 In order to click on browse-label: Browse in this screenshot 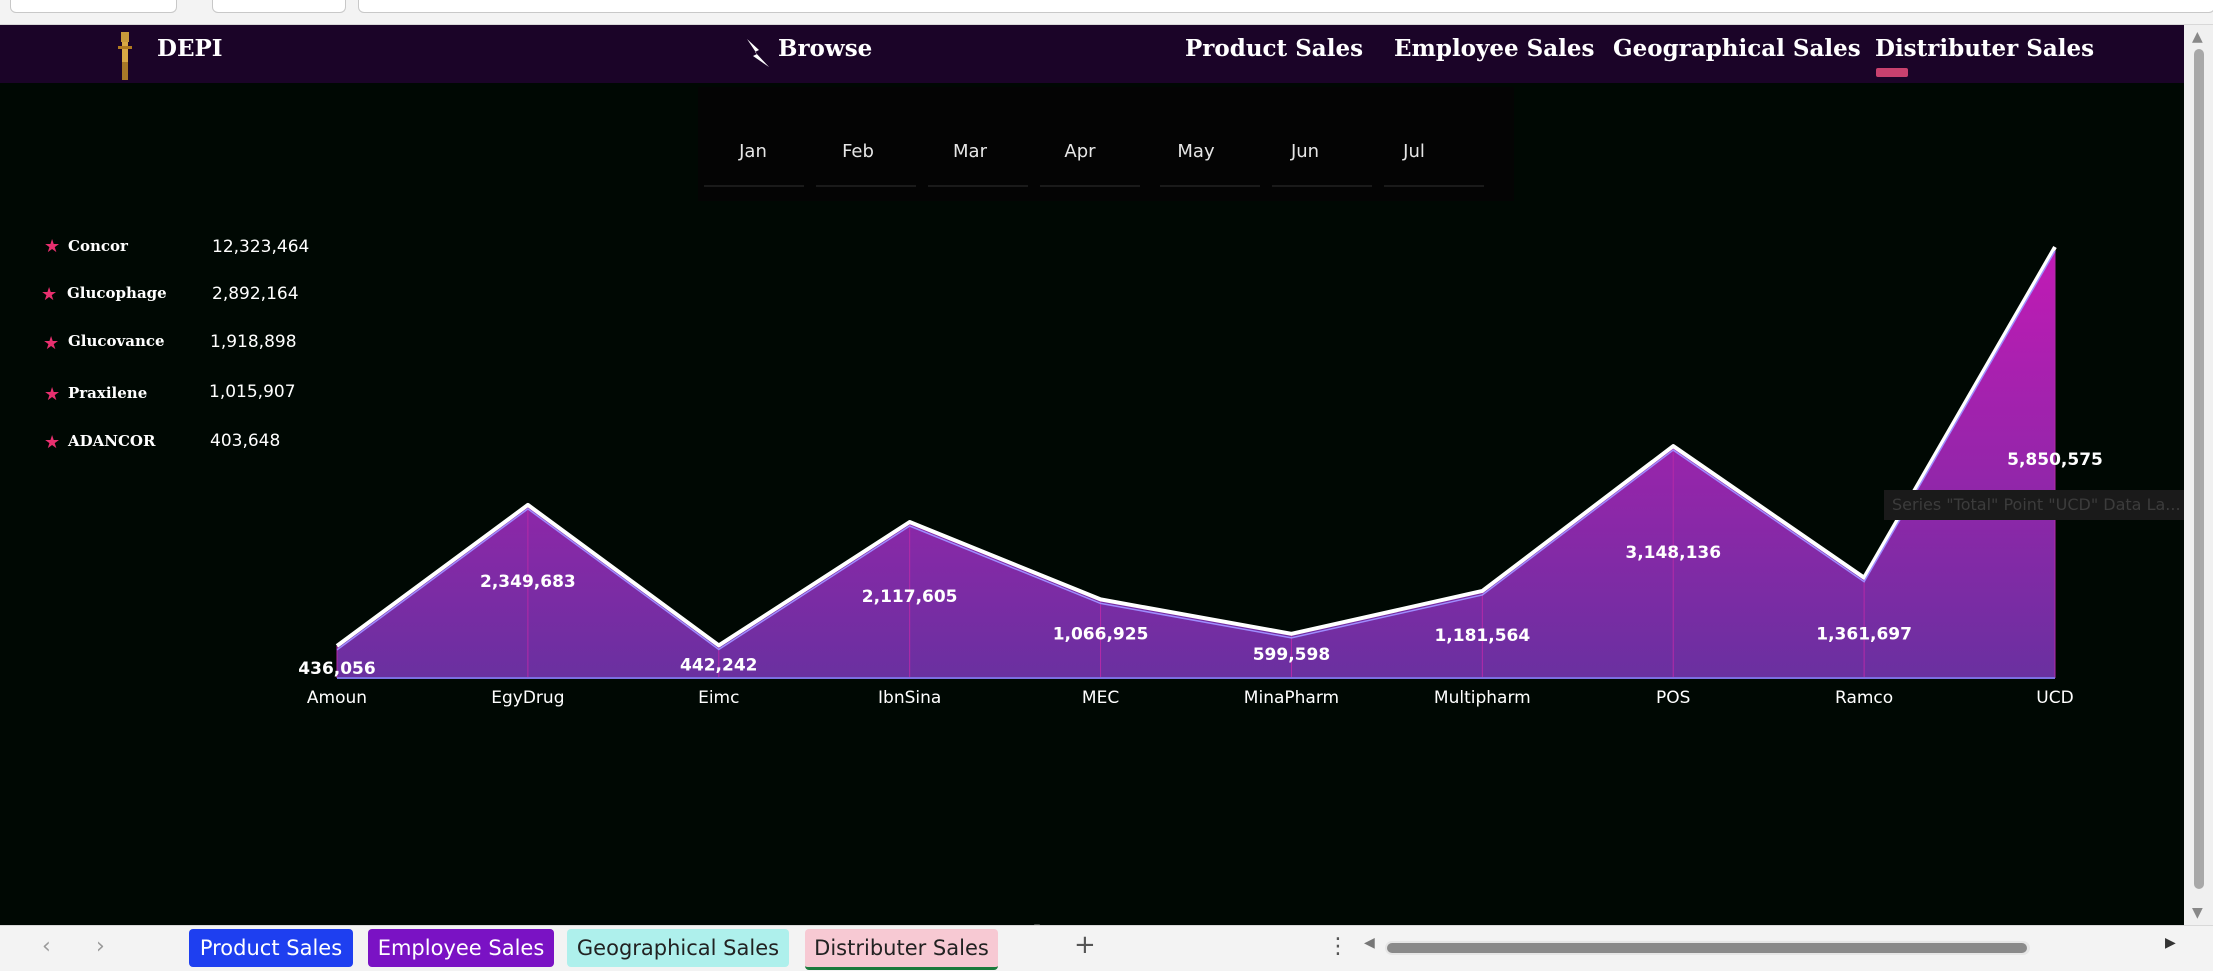, I will do `click(825, 48)`.